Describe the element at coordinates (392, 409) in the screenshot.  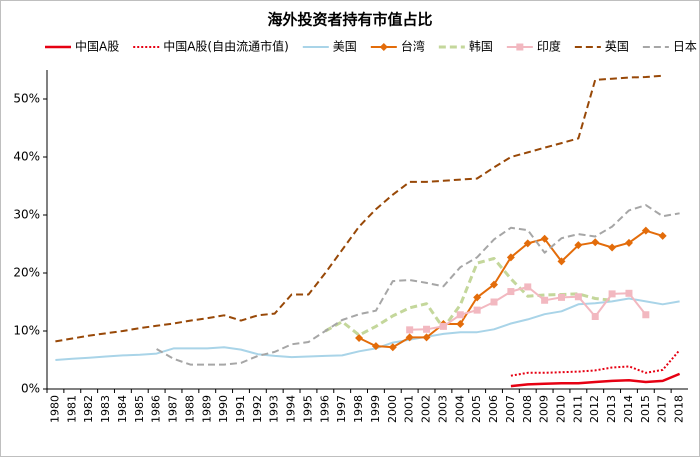
I see `x-tick-label: 2000` at that location.